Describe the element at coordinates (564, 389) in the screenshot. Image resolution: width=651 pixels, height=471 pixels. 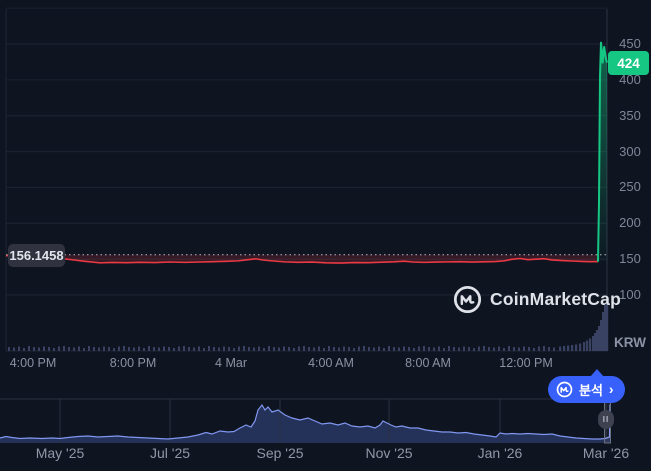
I see `coinmarketcap-logo-icon-small` at that location.